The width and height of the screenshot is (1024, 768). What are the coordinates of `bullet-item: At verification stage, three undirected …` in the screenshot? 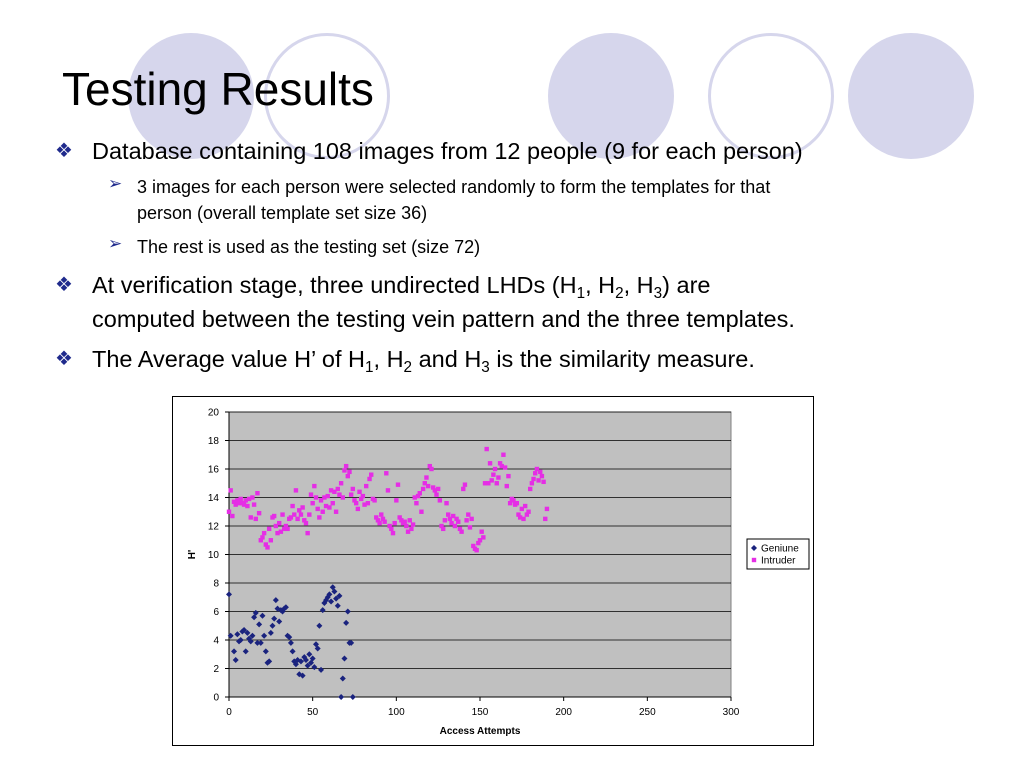 It's located at (401, 287).